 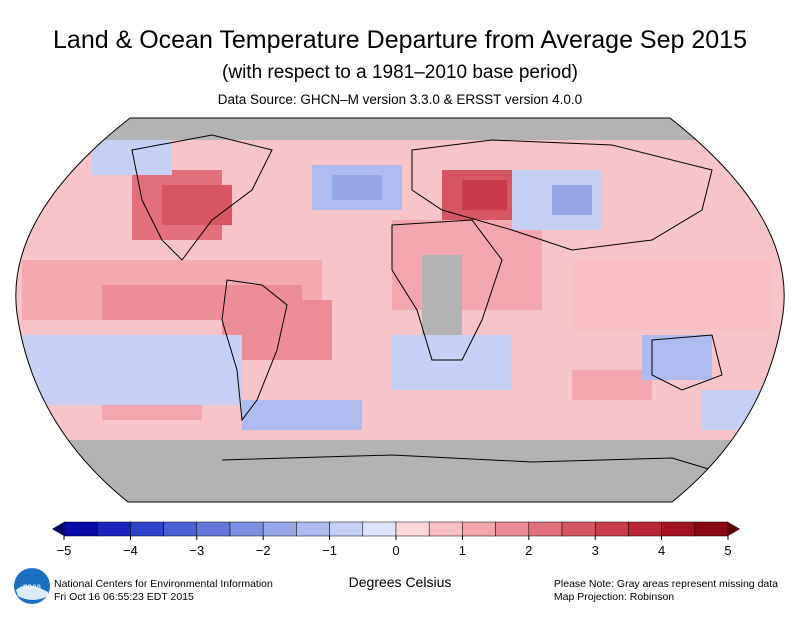 What do you see at coordinates (395, 550) in the screenshot?
I see `colorbar-tick-label: 0` at bounding box center [395, 550].